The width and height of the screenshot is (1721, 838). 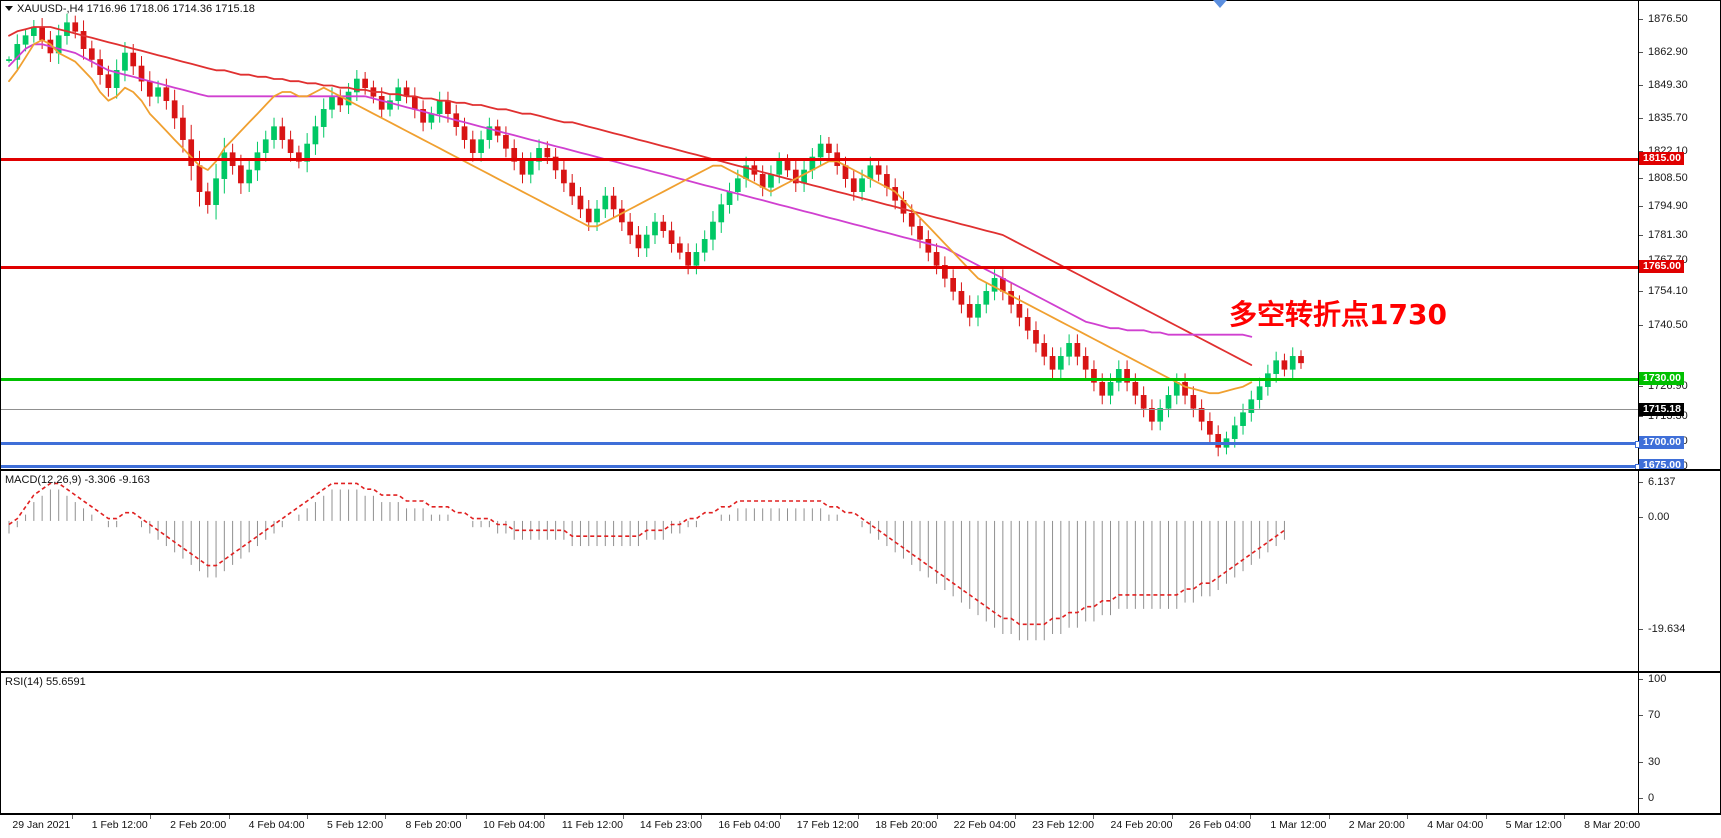 I want to click on price-tick-label: 1849.30, so click(x=1679, y=85).